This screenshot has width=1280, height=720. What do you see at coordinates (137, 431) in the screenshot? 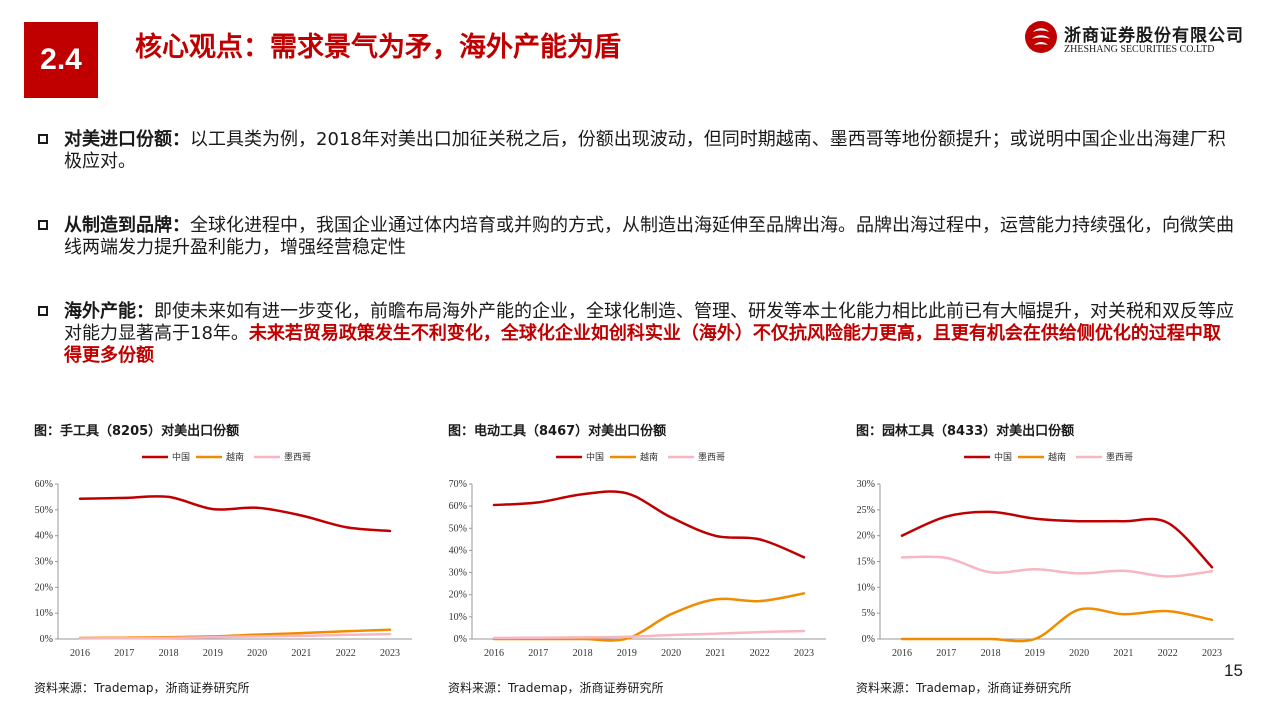
I see `chart-title: 图：手工具（8205）对美出口份额` at bounding box center [137, 431].